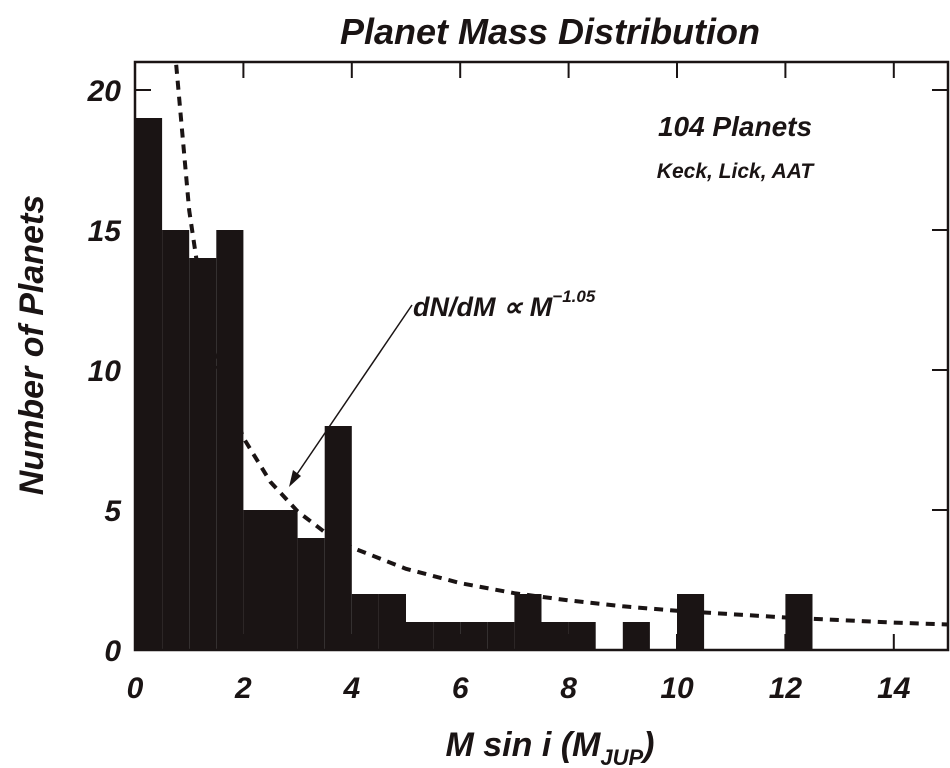 The width and height of the screenshot is (950, 768). Describe the element at coordinates (352, 392) in the screenshot. I see `arrow-line` at that location.